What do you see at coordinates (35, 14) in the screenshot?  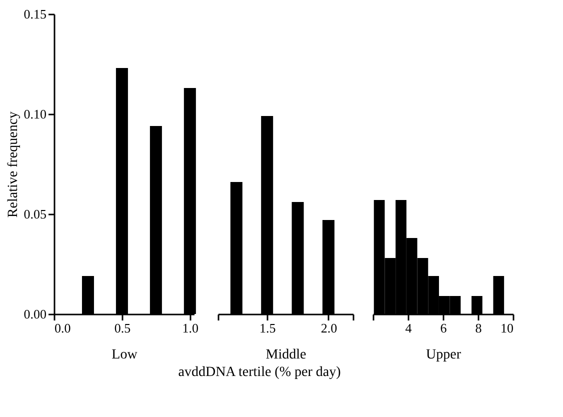 I see `y-tick-label: 0.15` at bounding box center [35, 14].